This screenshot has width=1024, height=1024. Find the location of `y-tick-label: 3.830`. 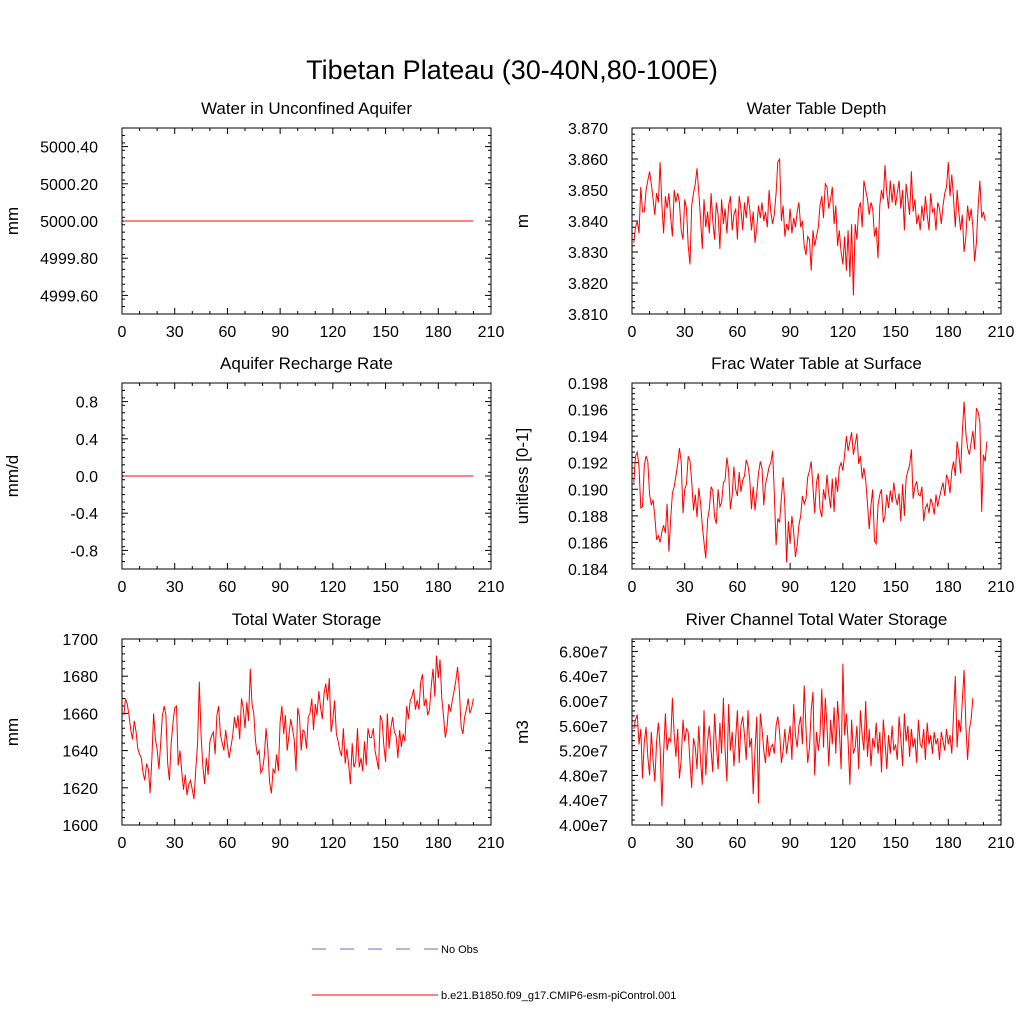

y-tick-label: 3.830 is located at coordinates (588, 253).